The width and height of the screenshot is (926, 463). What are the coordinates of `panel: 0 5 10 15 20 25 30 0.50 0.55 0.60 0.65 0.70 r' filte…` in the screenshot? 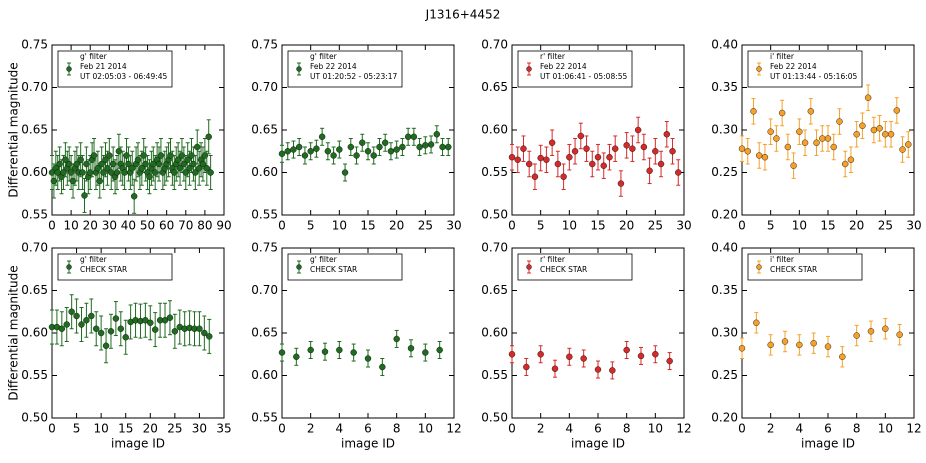 It's located at (586, 135).